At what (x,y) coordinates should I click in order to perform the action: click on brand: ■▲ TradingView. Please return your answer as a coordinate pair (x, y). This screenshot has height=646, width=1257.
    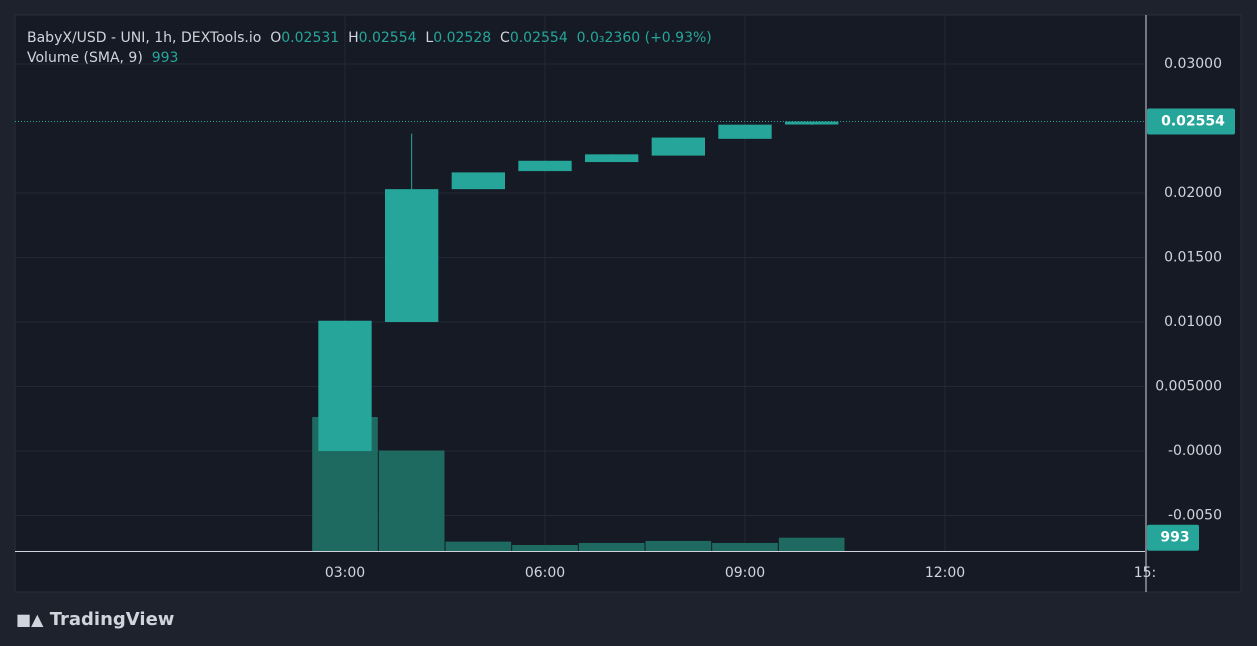
    Looking at the image, I should click on (95, 619).